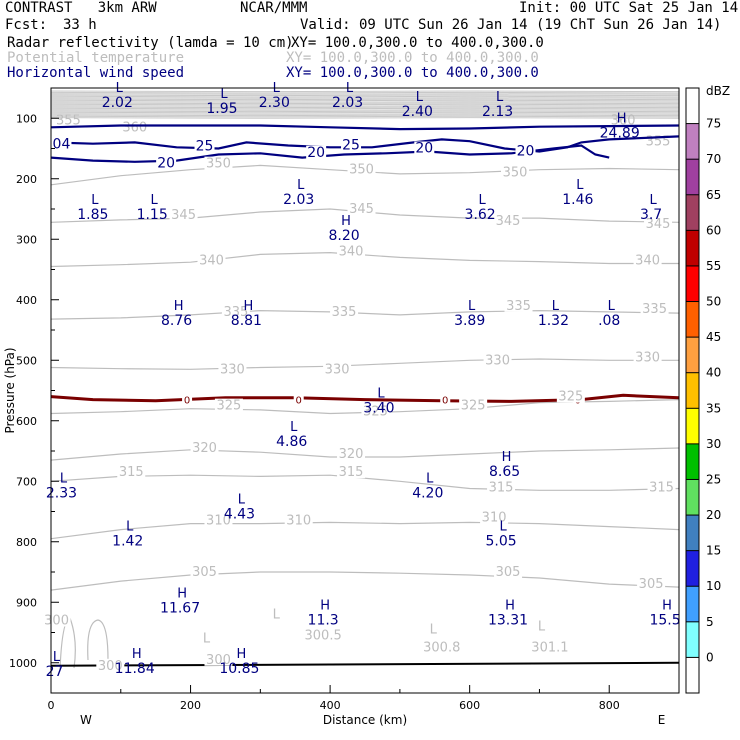 This screenshot has width=740, height=740. What do you see at coordinates (68, 120) in the screenshot?
I see `theta-band-label: 355` at bounding box center [68, 120].